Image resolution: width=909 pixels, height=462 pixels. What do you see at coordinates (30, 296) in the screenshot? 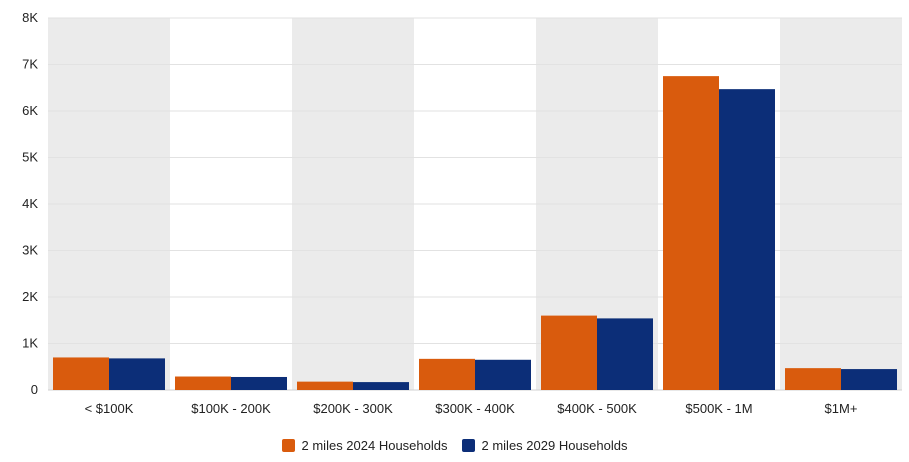
I see `y-tick-label: 2K` at bounding box center [30, 296].